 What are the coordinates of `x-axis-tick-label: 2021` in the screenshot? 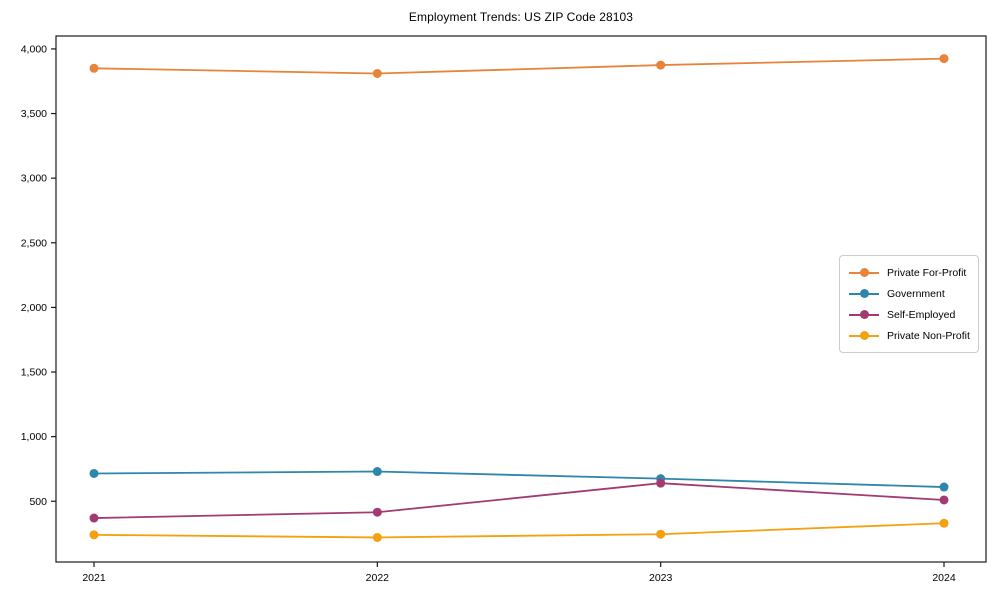 It's located at (94, 578).